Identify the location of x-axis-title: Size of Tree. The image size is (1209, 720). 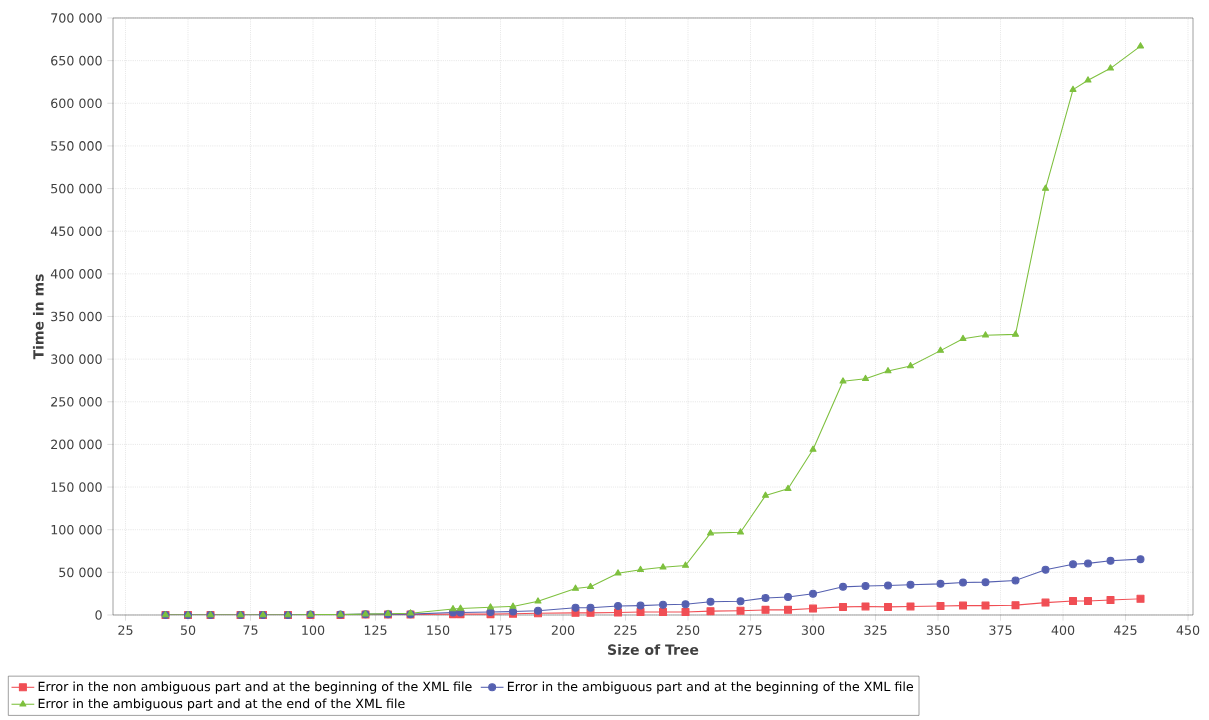
(653, 649).